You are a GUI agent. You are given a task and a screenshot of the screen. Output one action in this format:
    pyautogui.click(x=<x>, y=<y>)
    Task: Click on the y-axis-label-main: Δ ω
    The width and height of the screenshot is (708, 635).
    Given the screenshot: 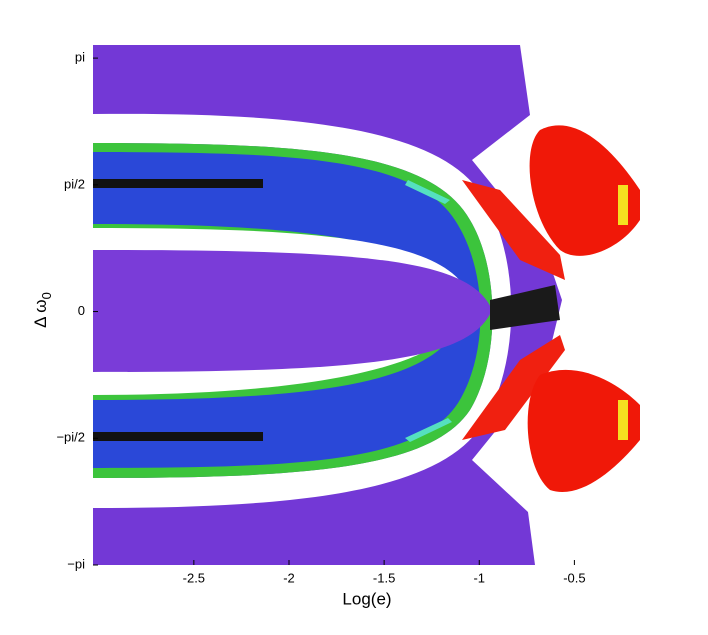 What is the action you would take?
    pyautogui.click(x=40, y=313)
    